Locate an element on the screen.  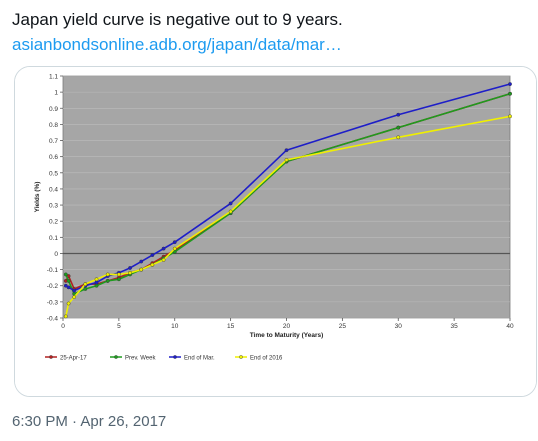
y-tick-label: -0.1 is located at coordinates (53, 270).